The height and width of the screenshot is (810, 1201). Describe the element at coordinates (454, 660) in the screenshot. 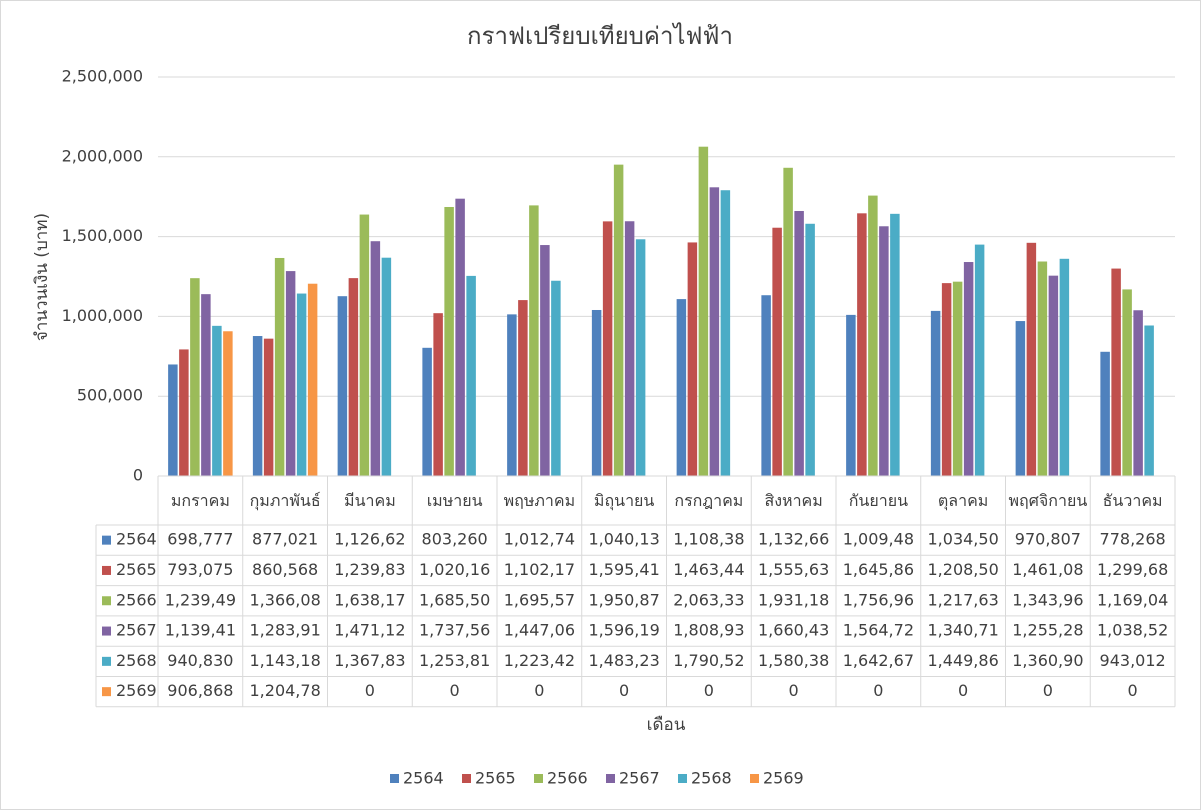

I see `table-cell: 1,253,81` at that location.